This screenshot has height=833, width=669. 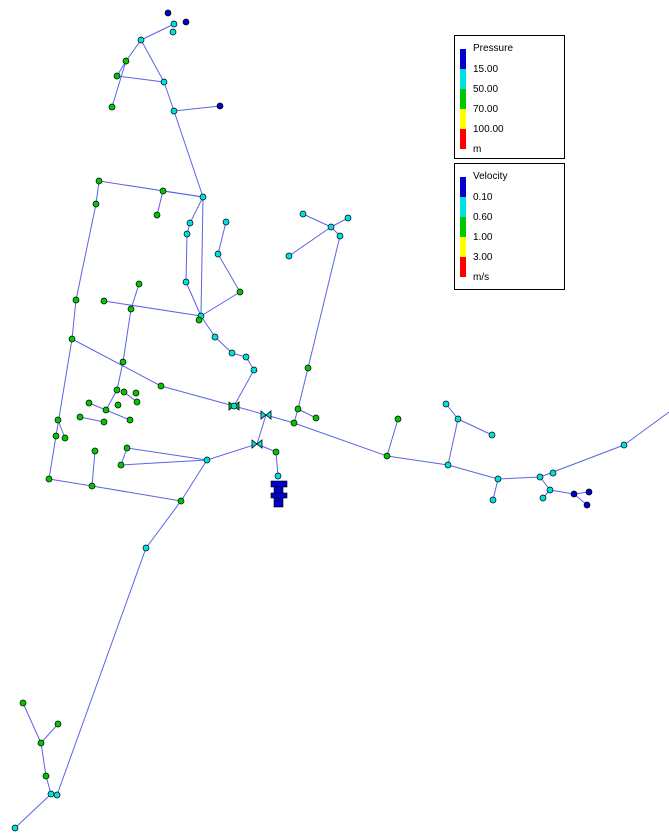 I want to click on junction-node-n12, so click(x=99, y=181).